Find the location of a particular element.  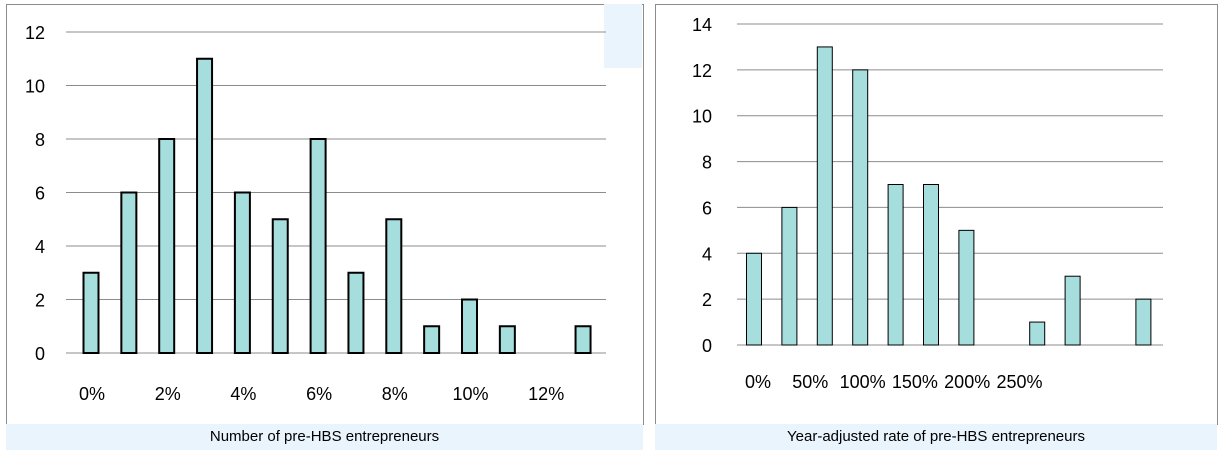

x-tick-label: 12% is located at coordinates (546, 394).